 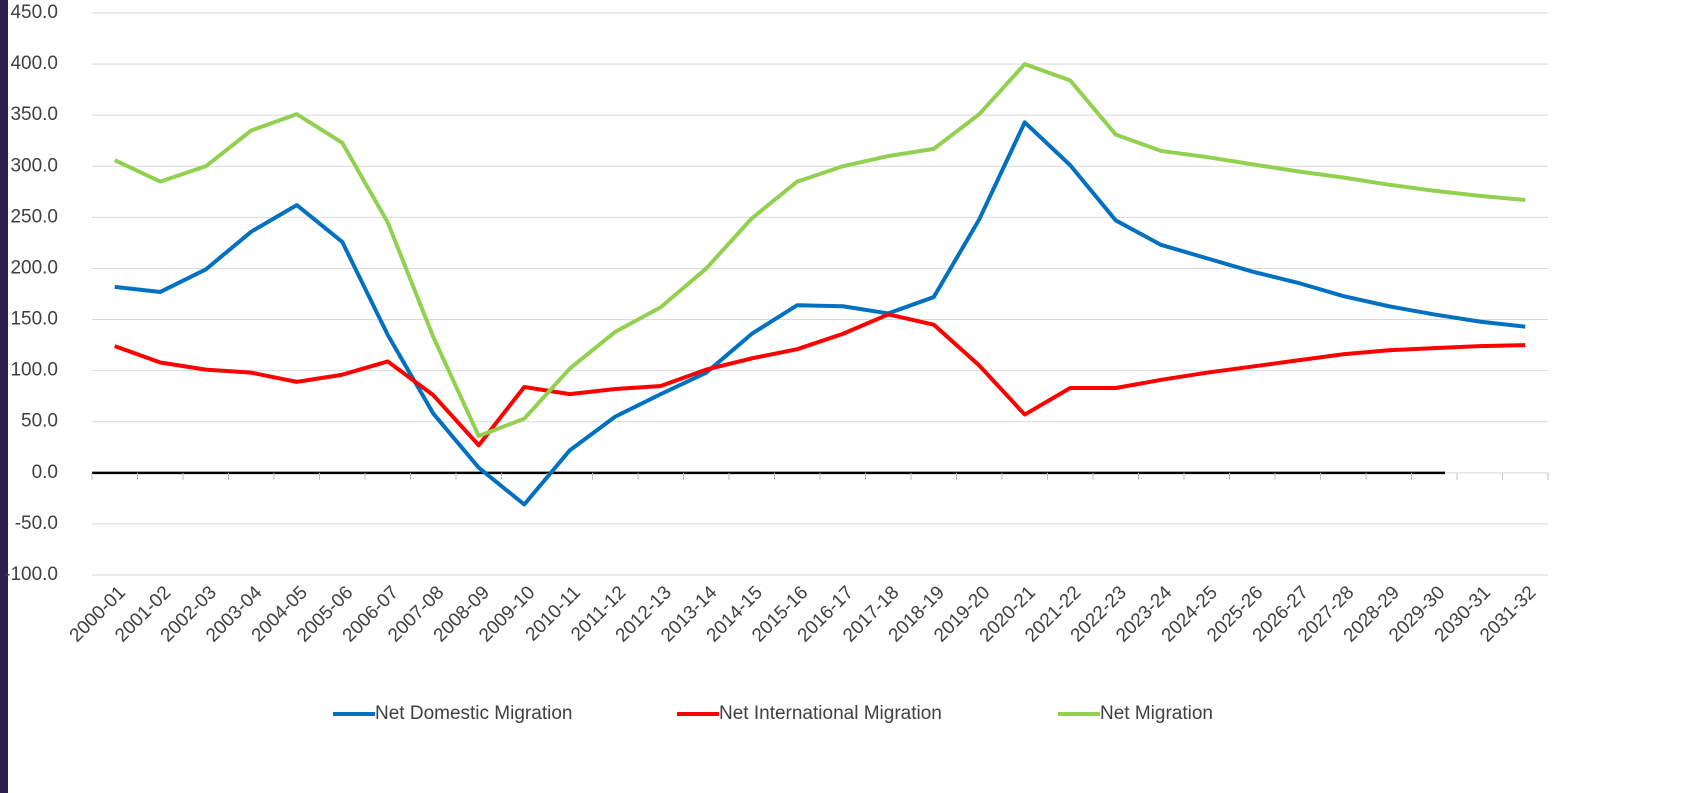 What do you see at coordinates (1156, 713) in the screenshot?
I see `legend-label: Net Migration` at bounding box center [1156, 713].